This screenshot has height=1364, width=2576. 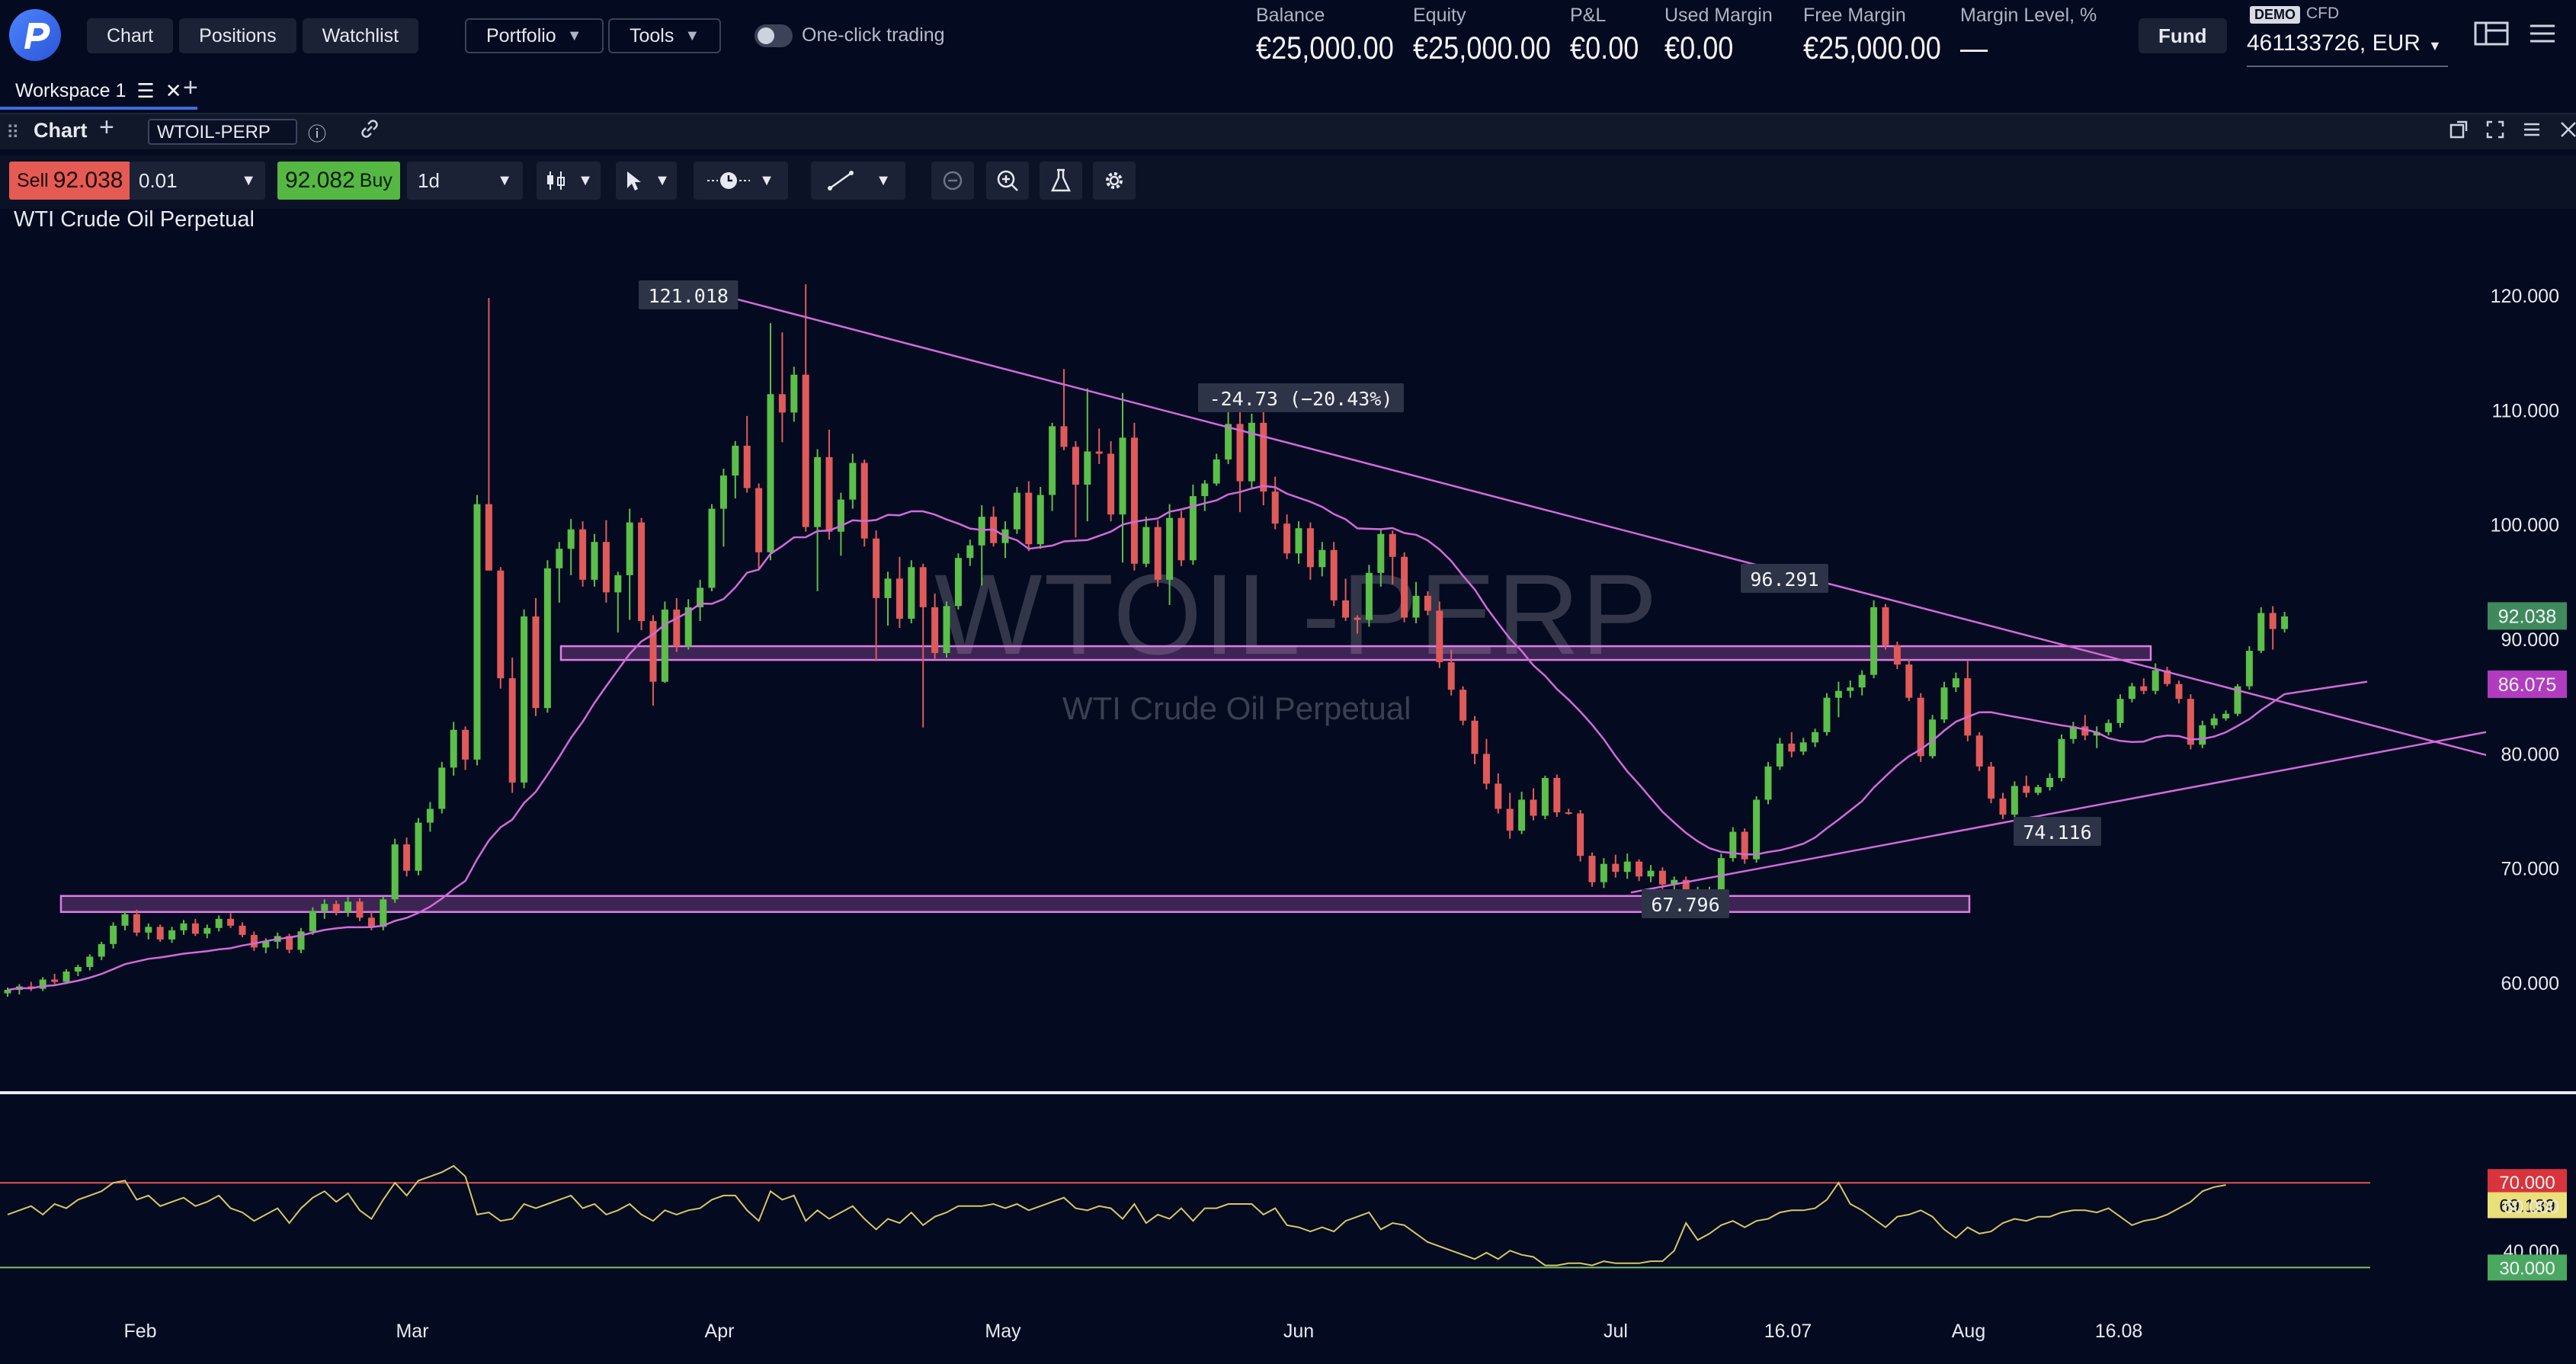 What do you see at coordinates (106, 127) in the screenshot?
I see `add-chart-icon: +` at bounding box center [106, 127].